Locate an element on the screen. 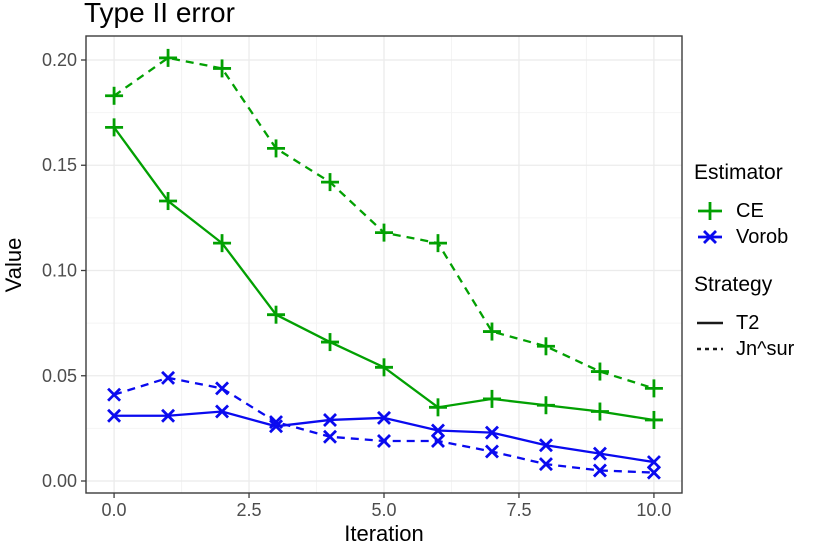 This screenshot has width=830, height=554. legend-strategy-items: T2 Jn^sur is located at coordinates (744, 336).